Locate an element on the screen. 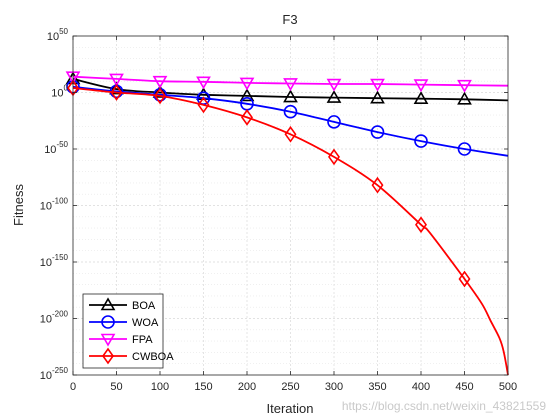 This screenshot has height=420, width=560. legend-item-woa: WOA is located at coordinates (124, 322).